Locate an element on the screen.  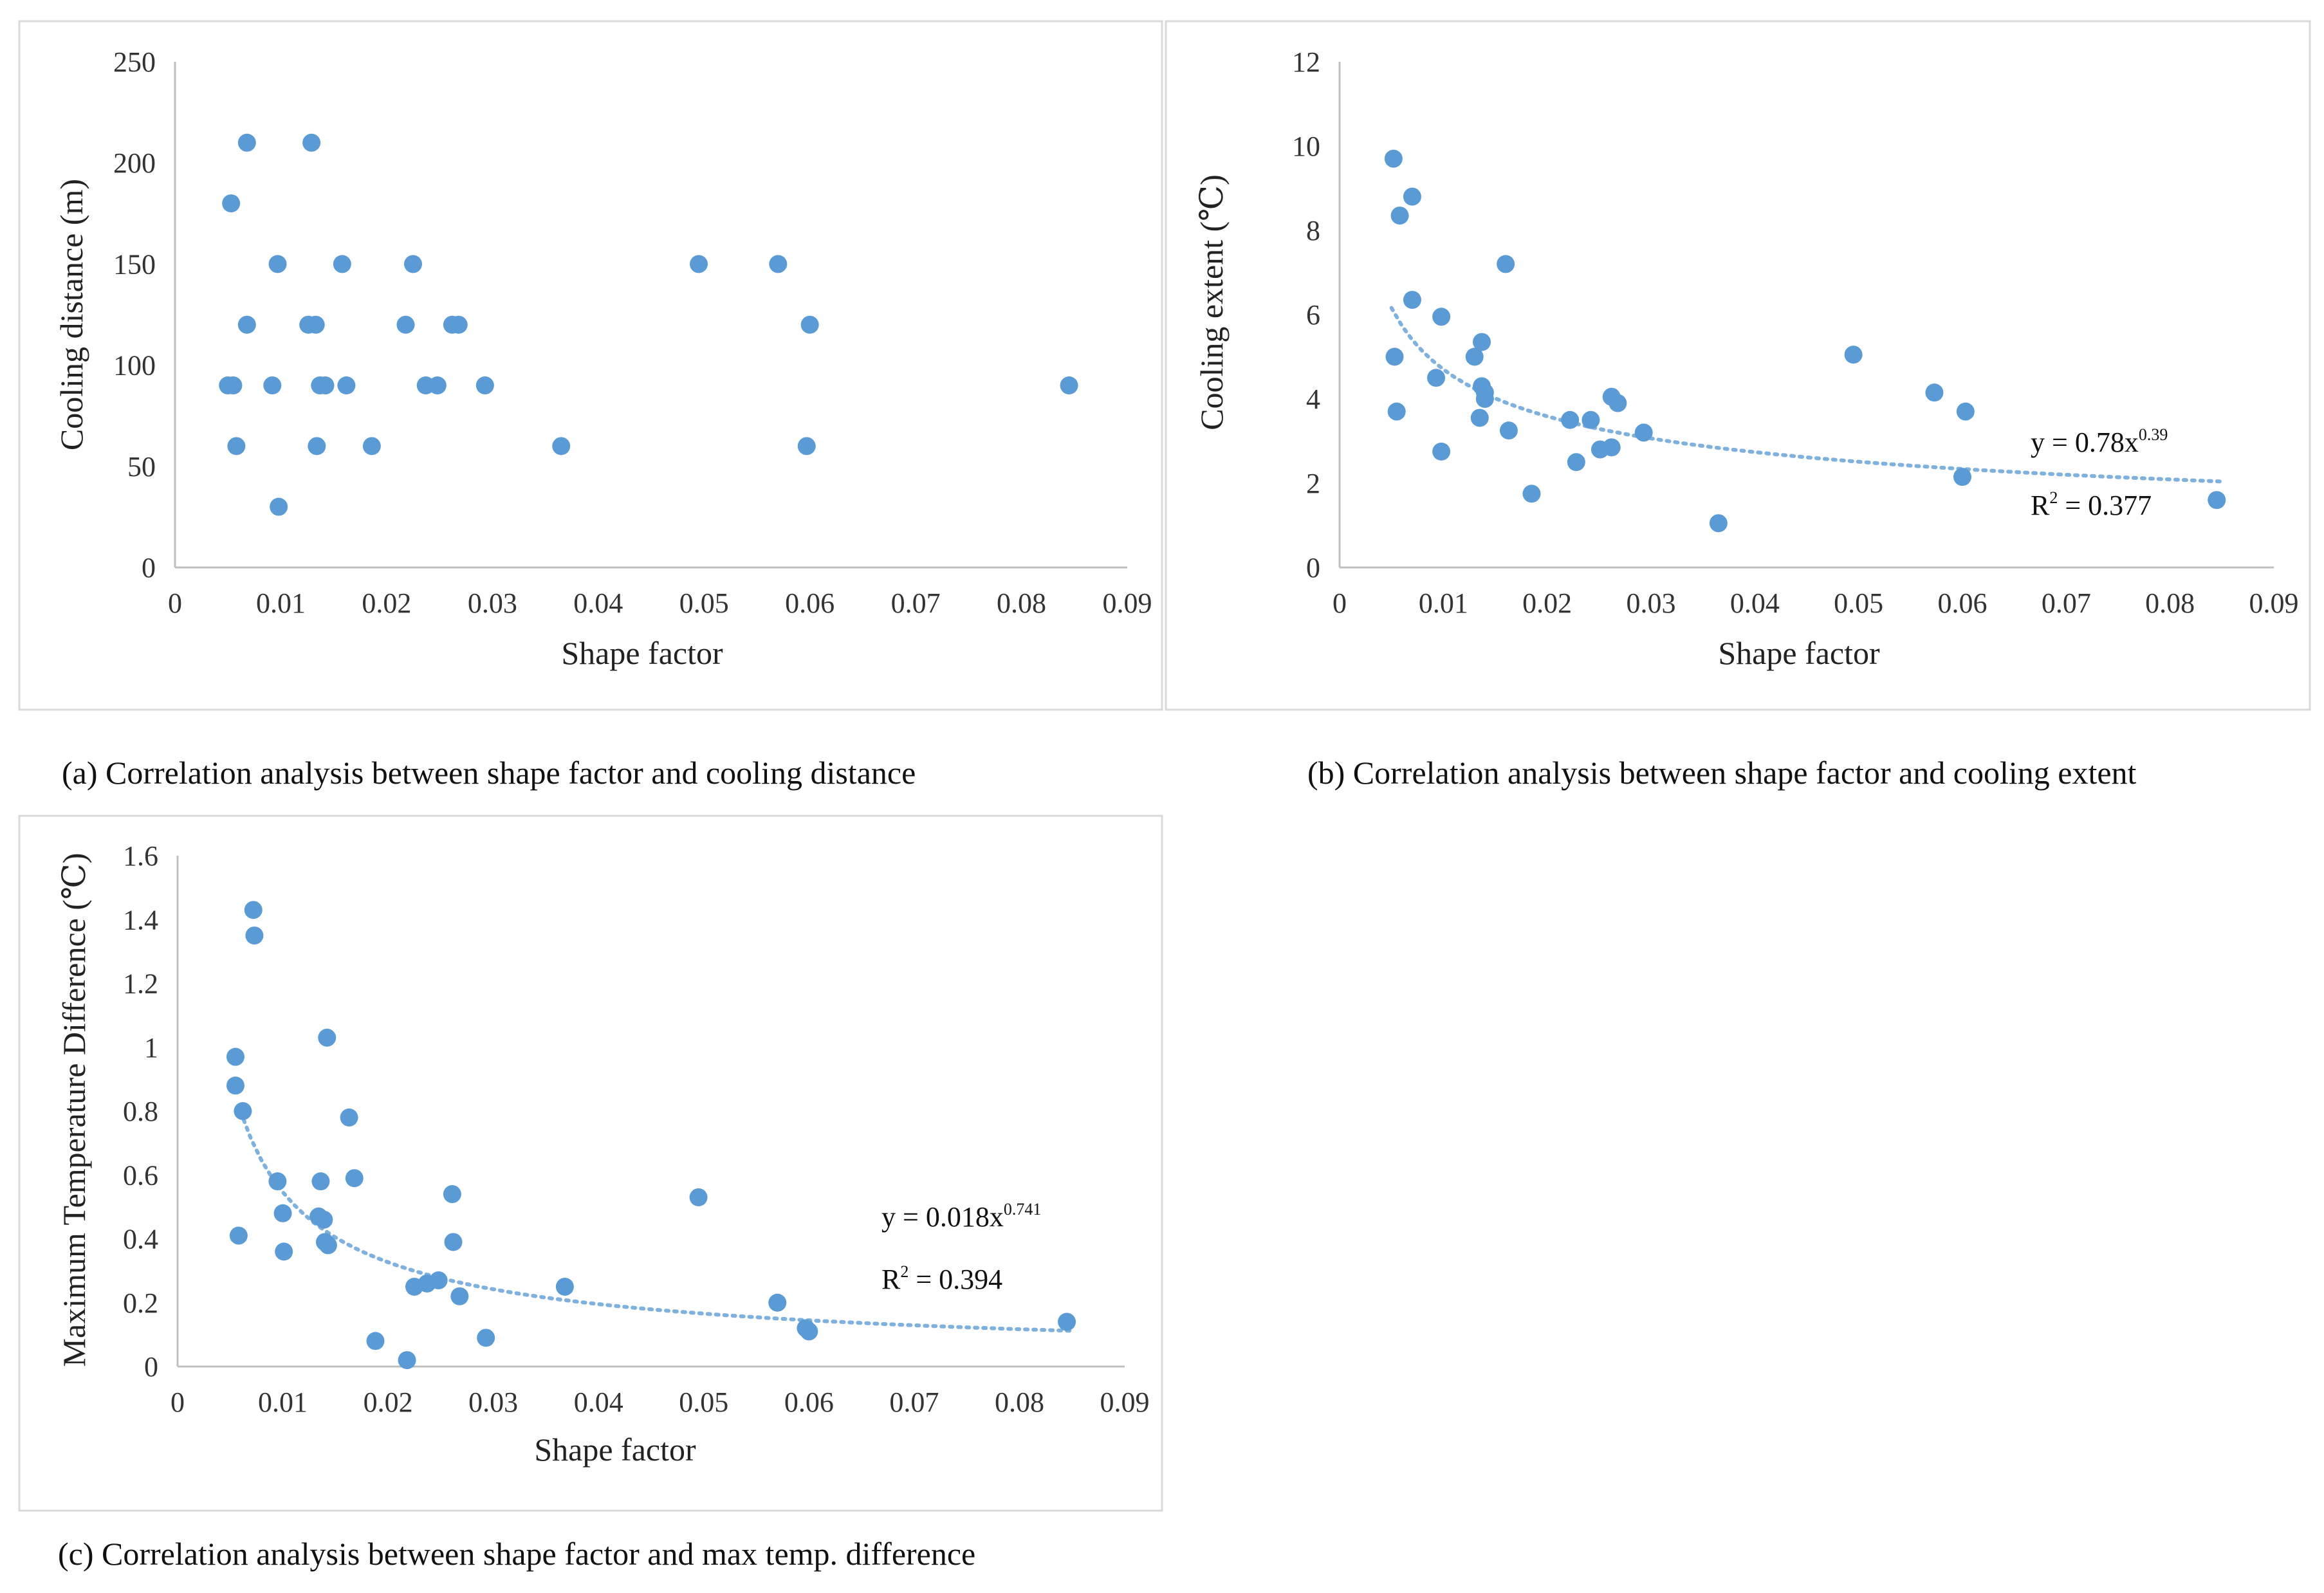
chart-c-trendline is located at coordinates (657, 1221).